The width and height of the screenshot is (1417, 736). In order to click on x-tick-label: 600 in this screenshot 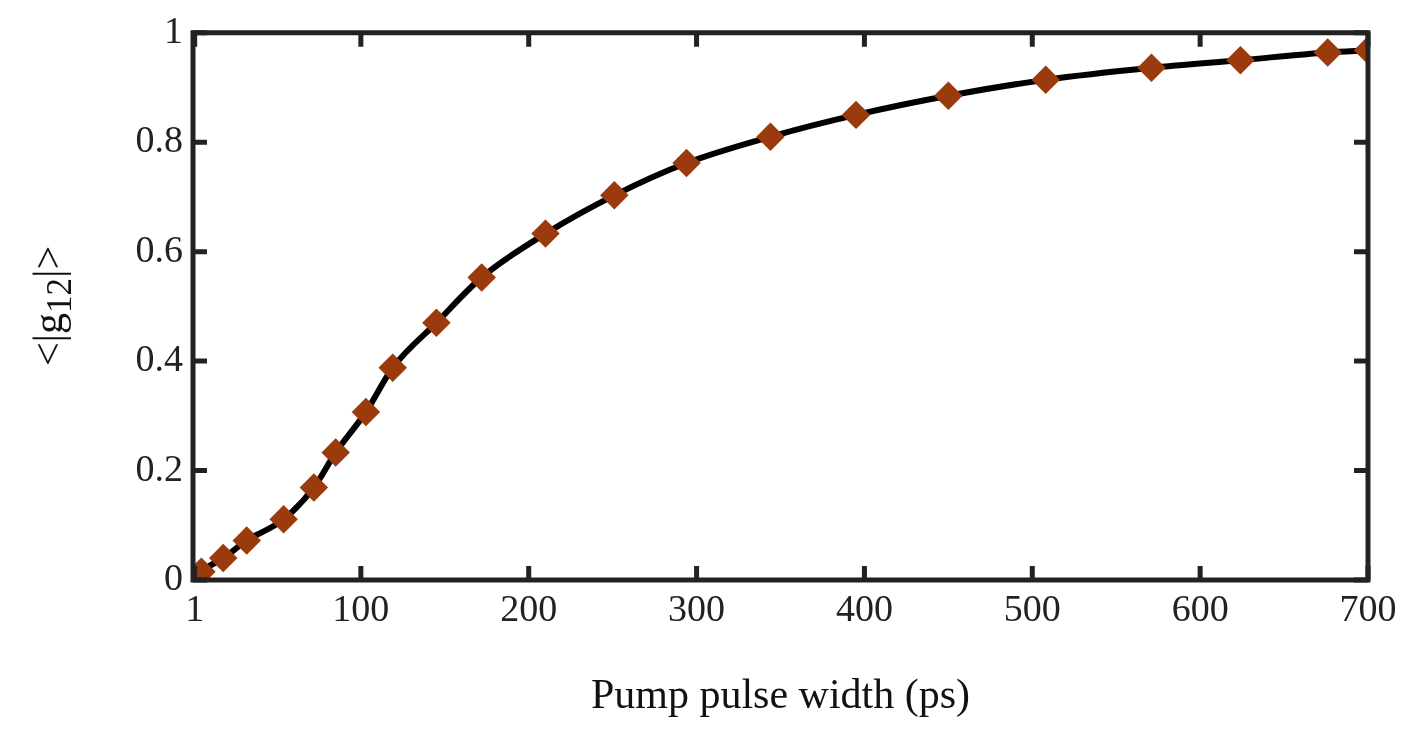, I will do `click(1200, 607)`.